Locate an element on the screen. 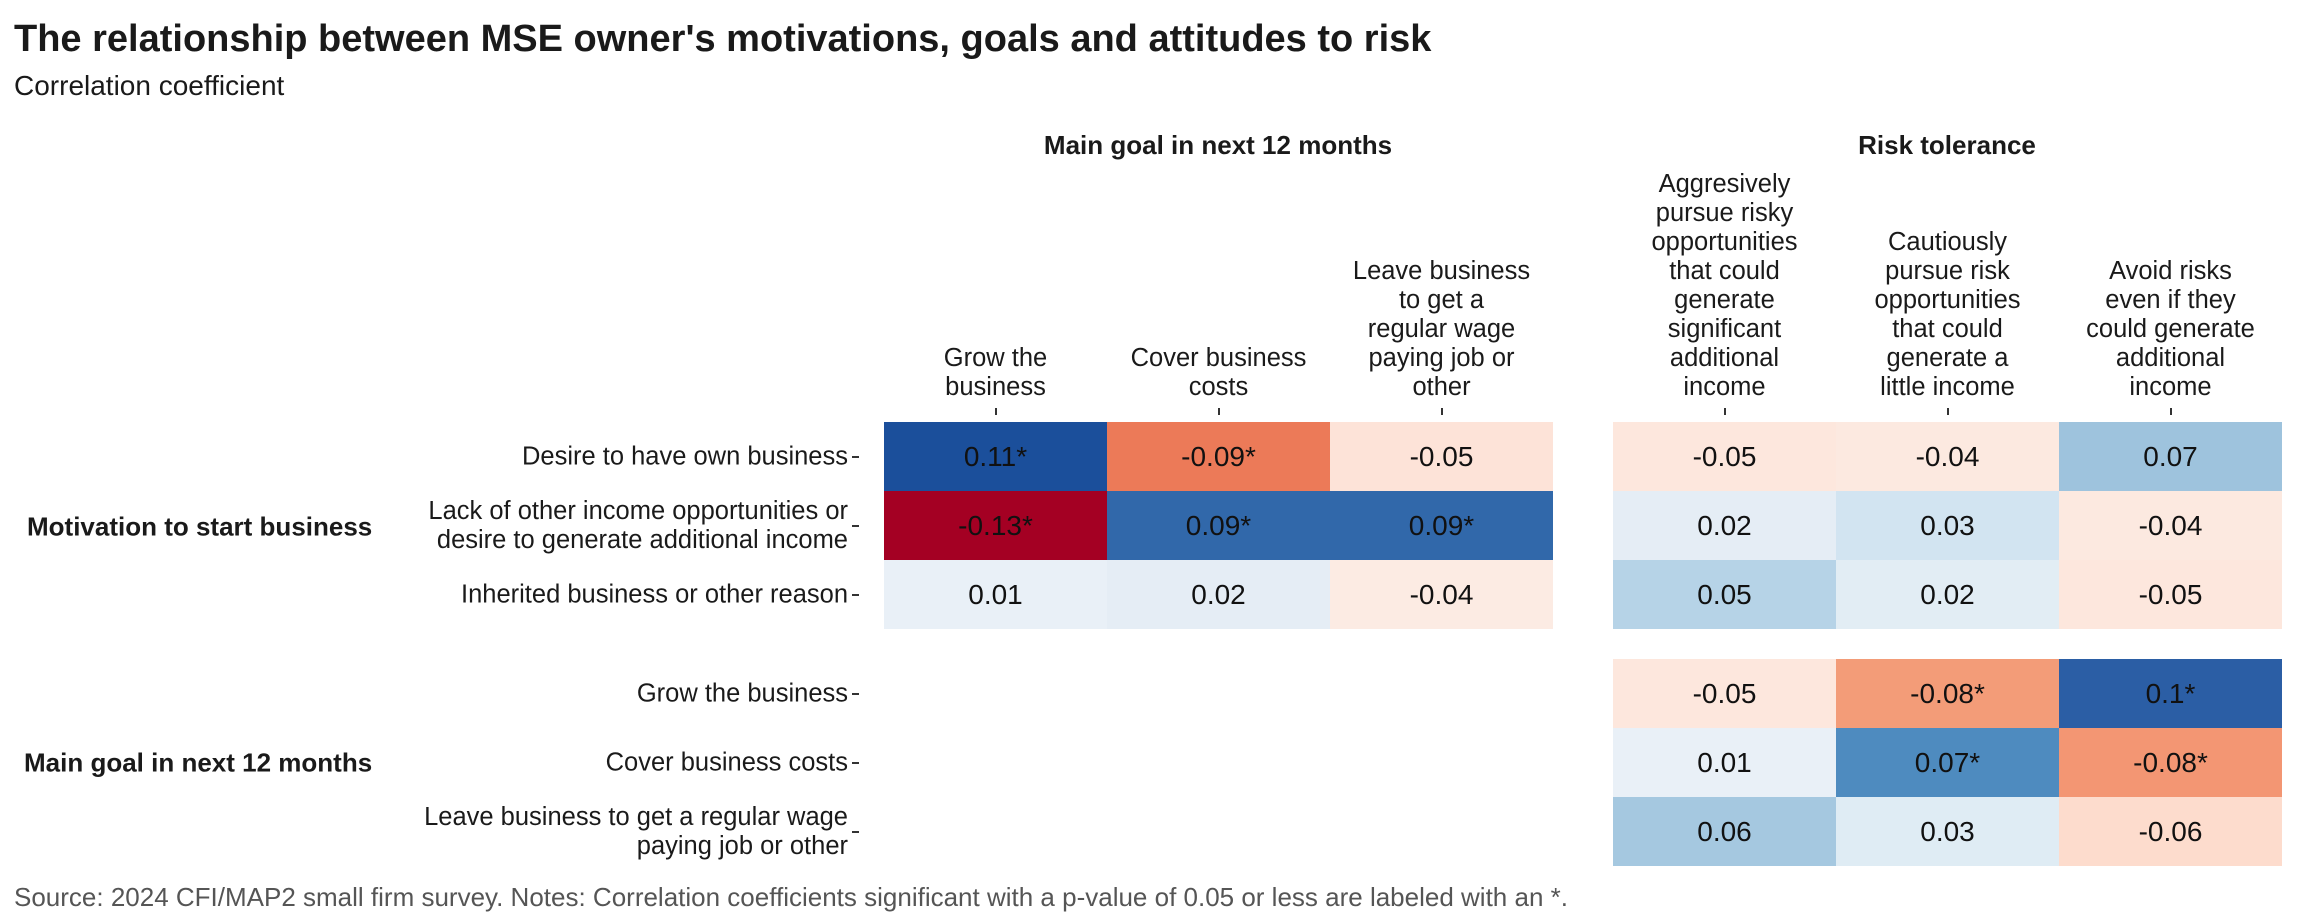  column-header-line: to get a is located at coordinates (1441, 300).